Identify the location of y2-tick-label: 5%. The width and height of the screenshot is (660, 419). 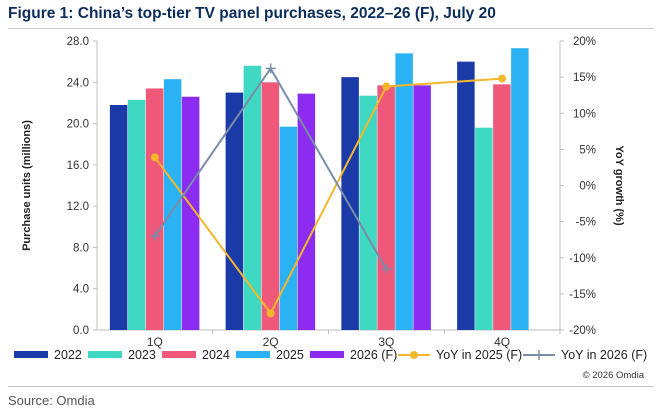
(587, 150).